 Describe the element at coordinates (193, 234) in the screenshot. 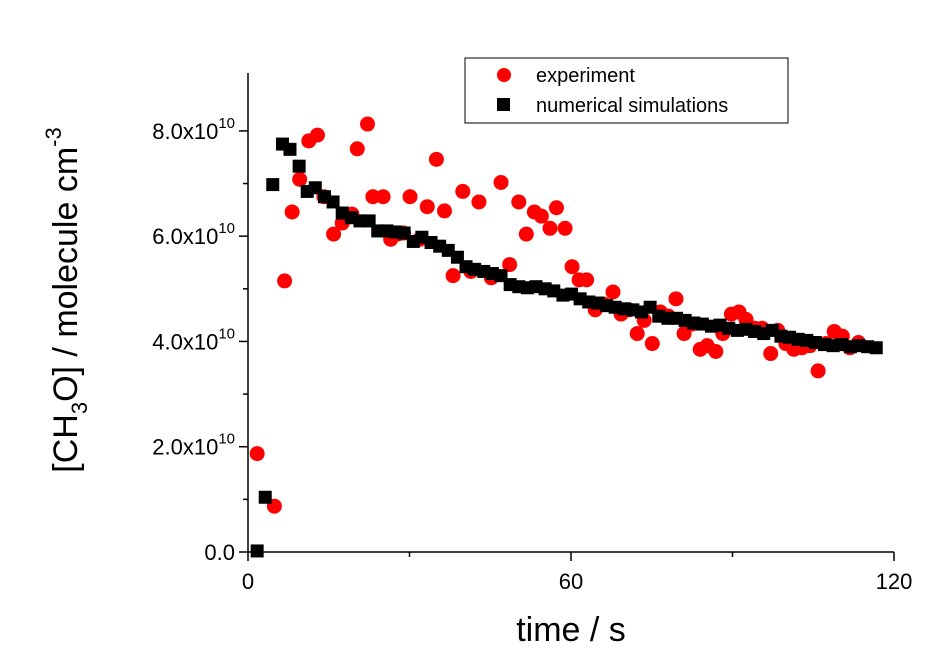

I see `y-tick-label: 6.0x10¹⁰` at that location.